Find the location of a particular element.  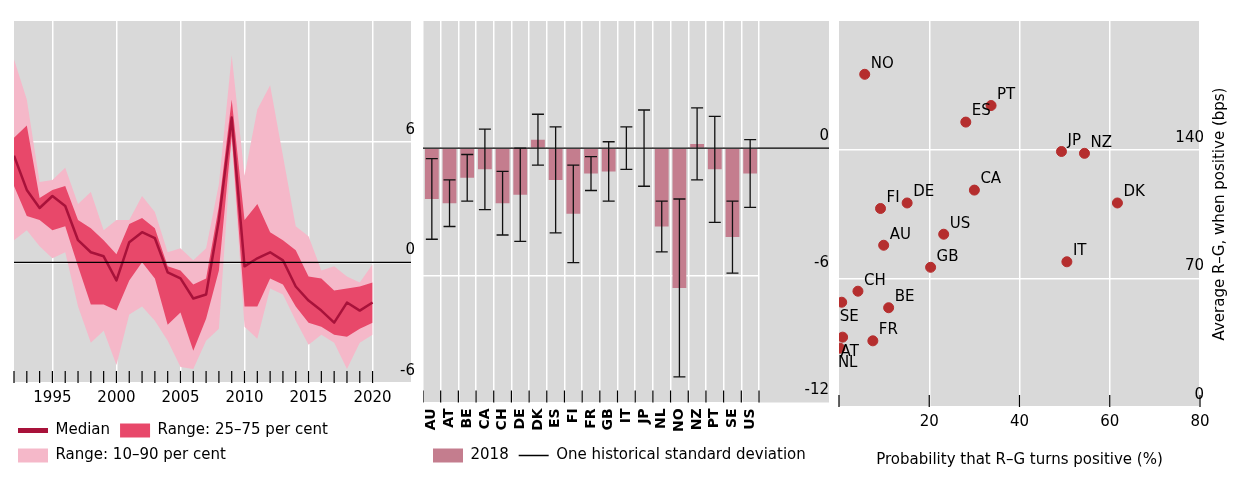

data-label: GB is located at coordinates (947, 255).